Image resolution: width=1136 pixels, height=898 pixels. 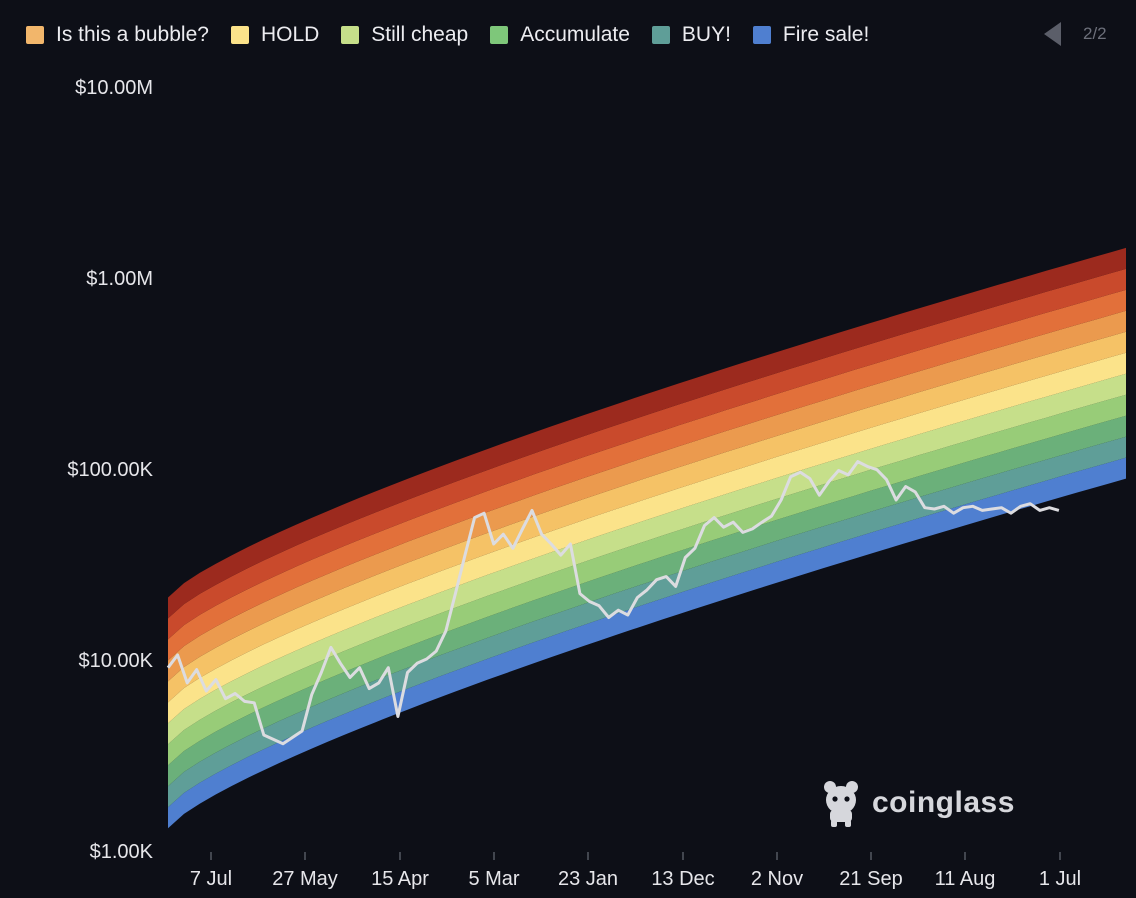 I want to click on y-axis: $1.00K $10.00K $100.00K $1.00M $10.00M, so click(x=110, y=470).